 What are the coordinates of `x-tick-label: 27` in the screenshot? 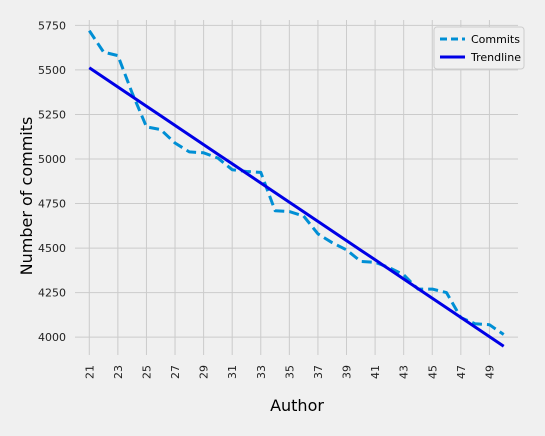 It's located at (175, 372).